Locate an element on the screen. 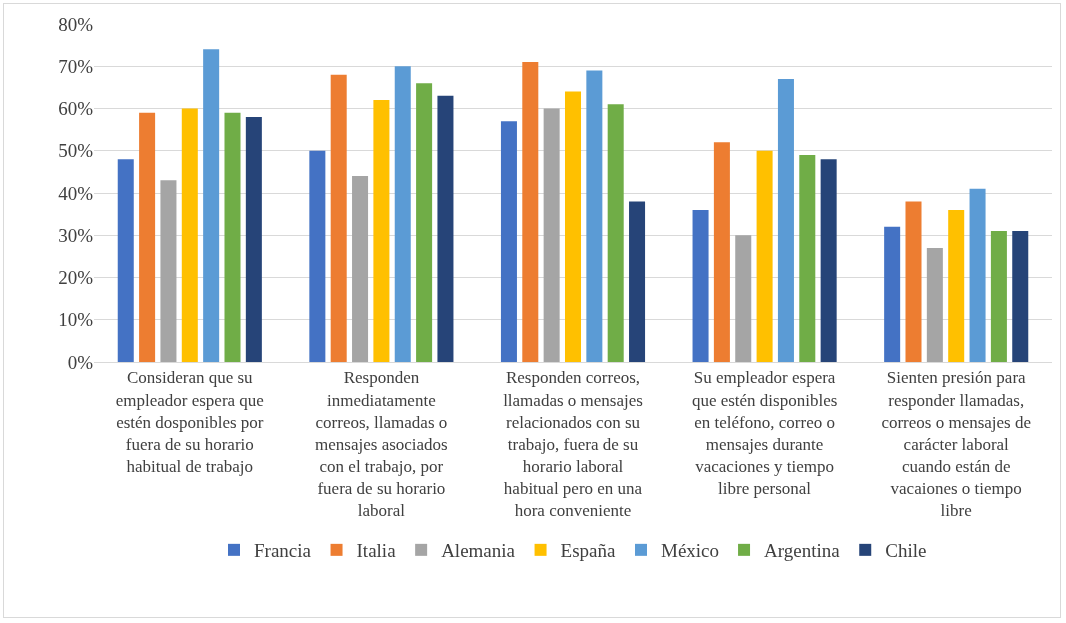 This screenshot has width=1066, height=623. y-tick-label: 60% is located at coordinates (76, 109).